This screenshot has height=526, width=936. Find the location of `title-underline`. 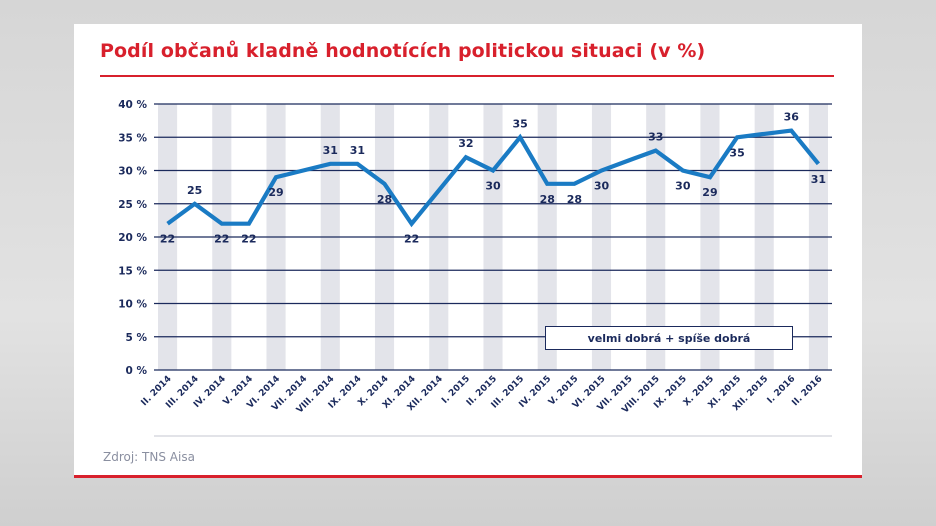

title-underline is located at coordinates (467, 76).